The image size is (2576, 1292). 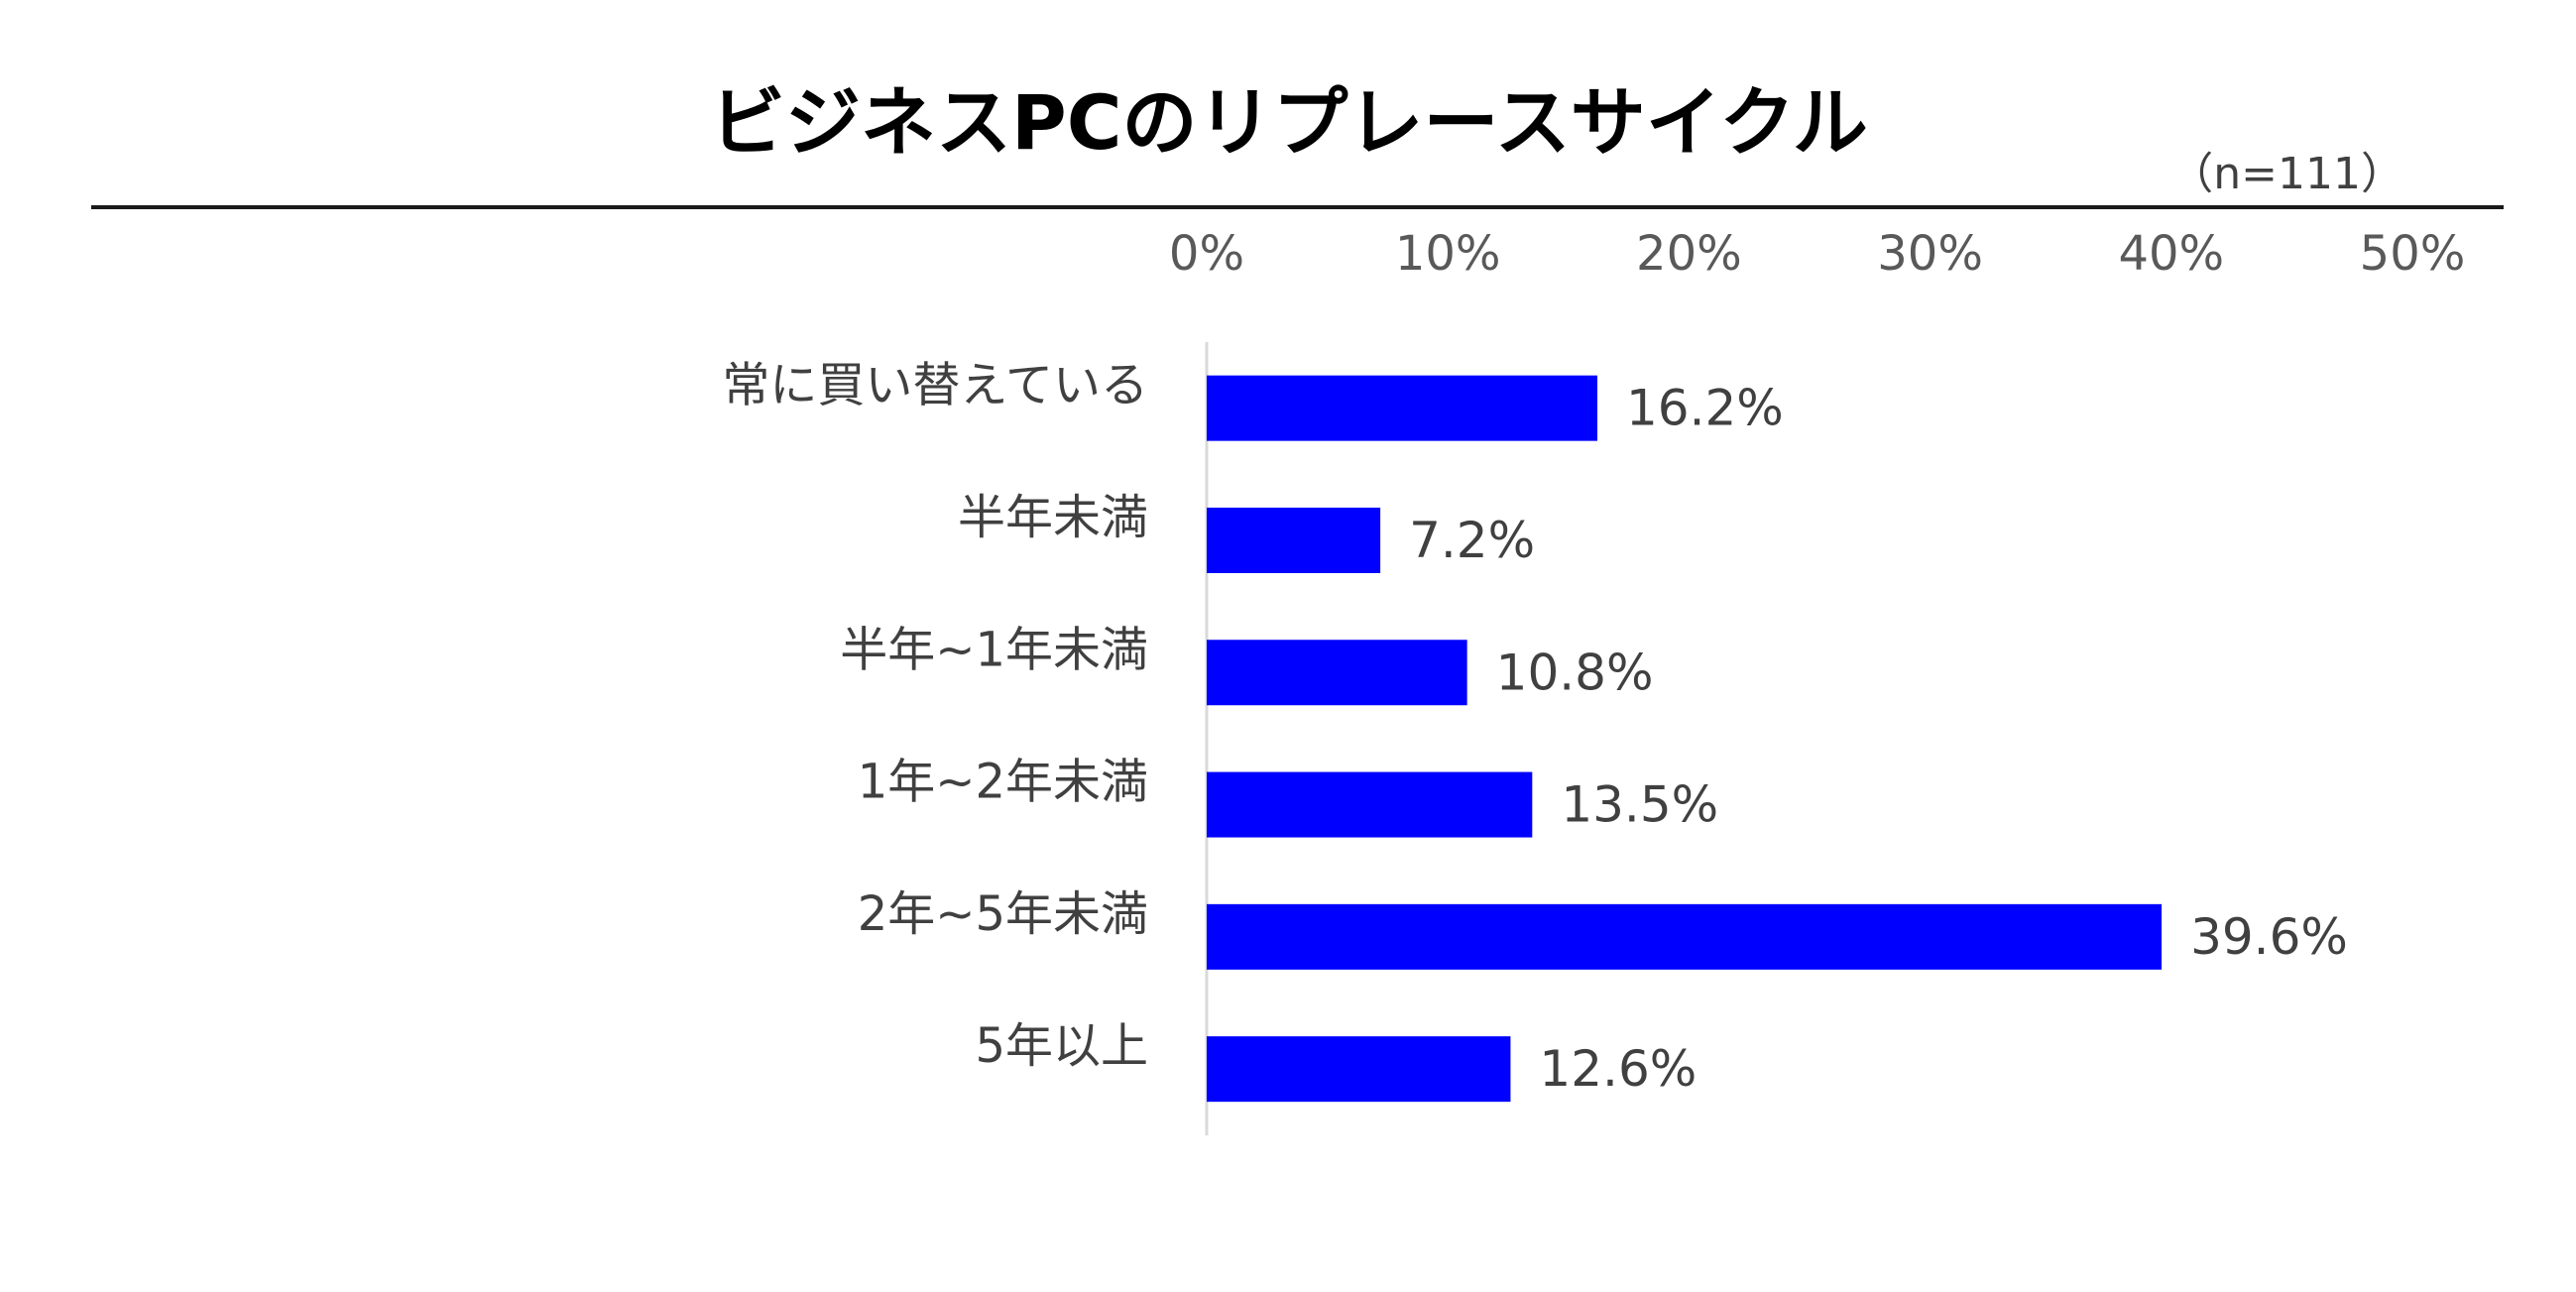 I want to click on chart-title: ビジネスPCのリプレースサイクル, so click(x=1289, y=123).